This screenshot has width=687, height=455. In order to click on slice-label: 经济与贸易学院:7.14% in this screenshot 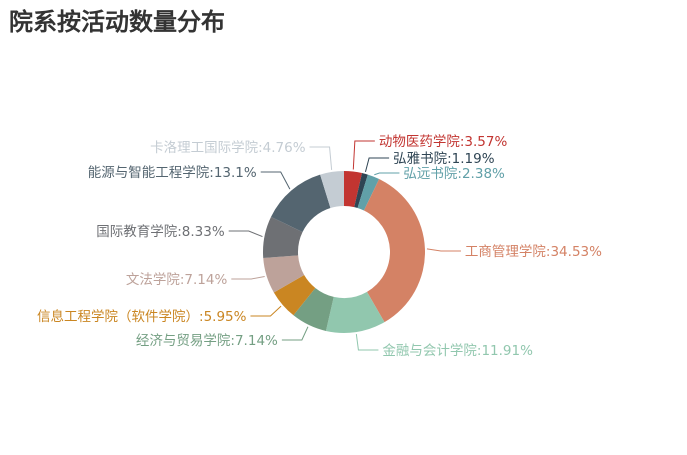, I will do `click(207, 341)`.